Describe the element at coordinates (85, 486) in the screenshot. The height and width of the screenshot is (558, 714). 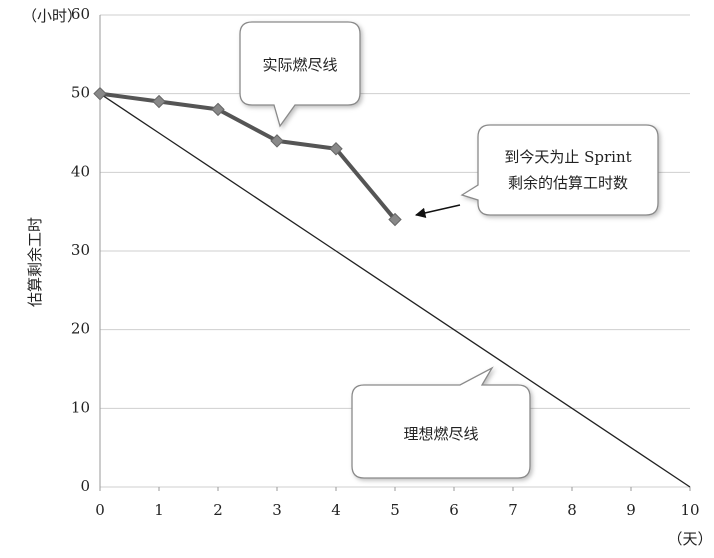
I see `y-tick-label: 0` at that location.